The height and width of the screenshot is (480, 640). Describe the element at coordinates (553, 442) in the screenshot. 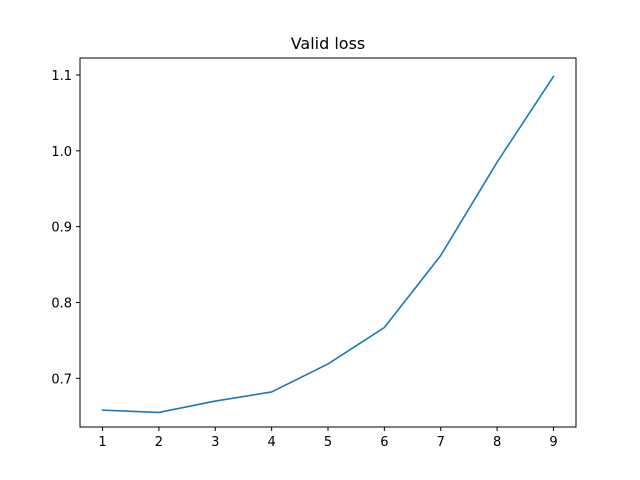

I see `x-tick-label-9: 9` at that location.